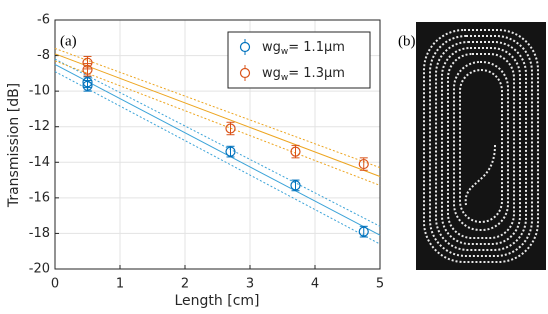 The height and width of the screenshot is (314, 548). Describe the element at coordinates (55, 284) in the screenshot. I see `x-tick-label: 0` at that location.